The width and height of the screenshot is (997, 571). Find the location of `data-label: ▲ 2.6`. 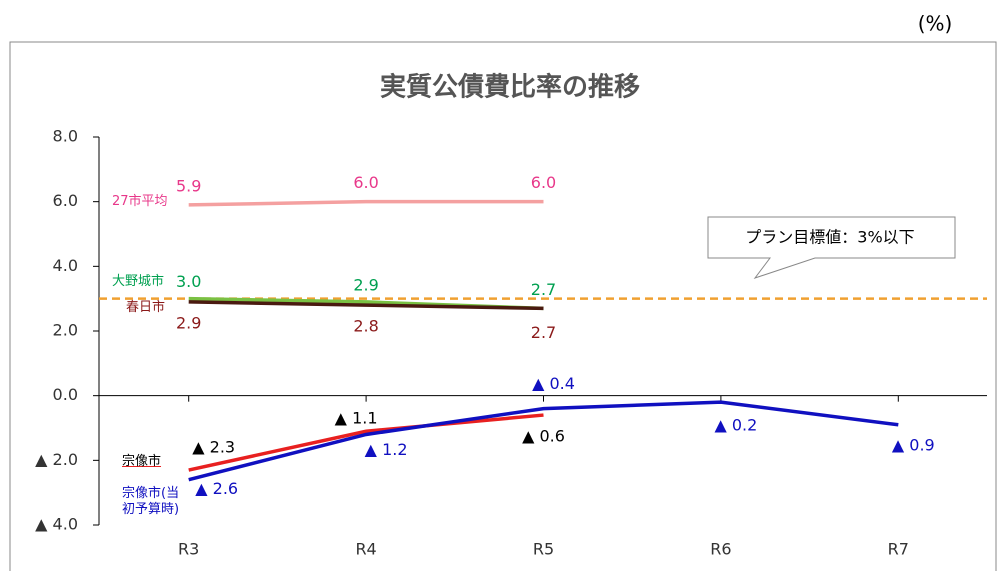

data-label: ▲ 2.6 is located at coordinates (216, 488).